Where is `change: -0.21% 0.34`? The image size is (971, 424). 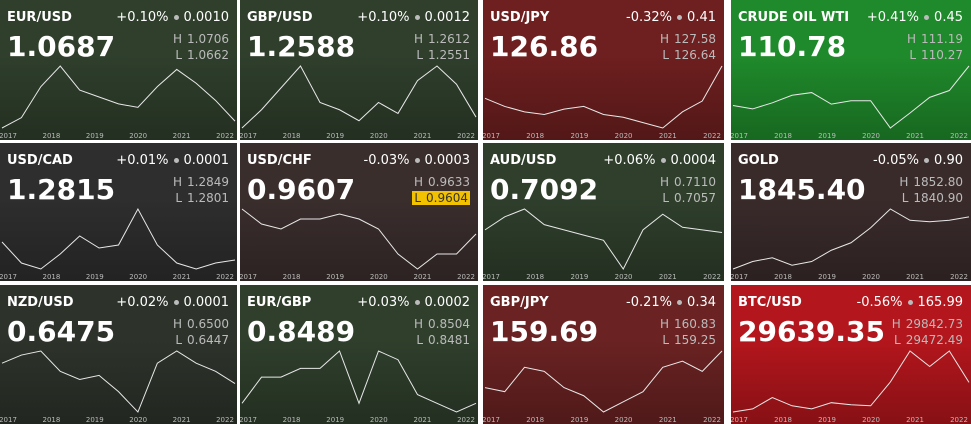 change: -0.21% 0.34 is located at coordinates (671, 302).